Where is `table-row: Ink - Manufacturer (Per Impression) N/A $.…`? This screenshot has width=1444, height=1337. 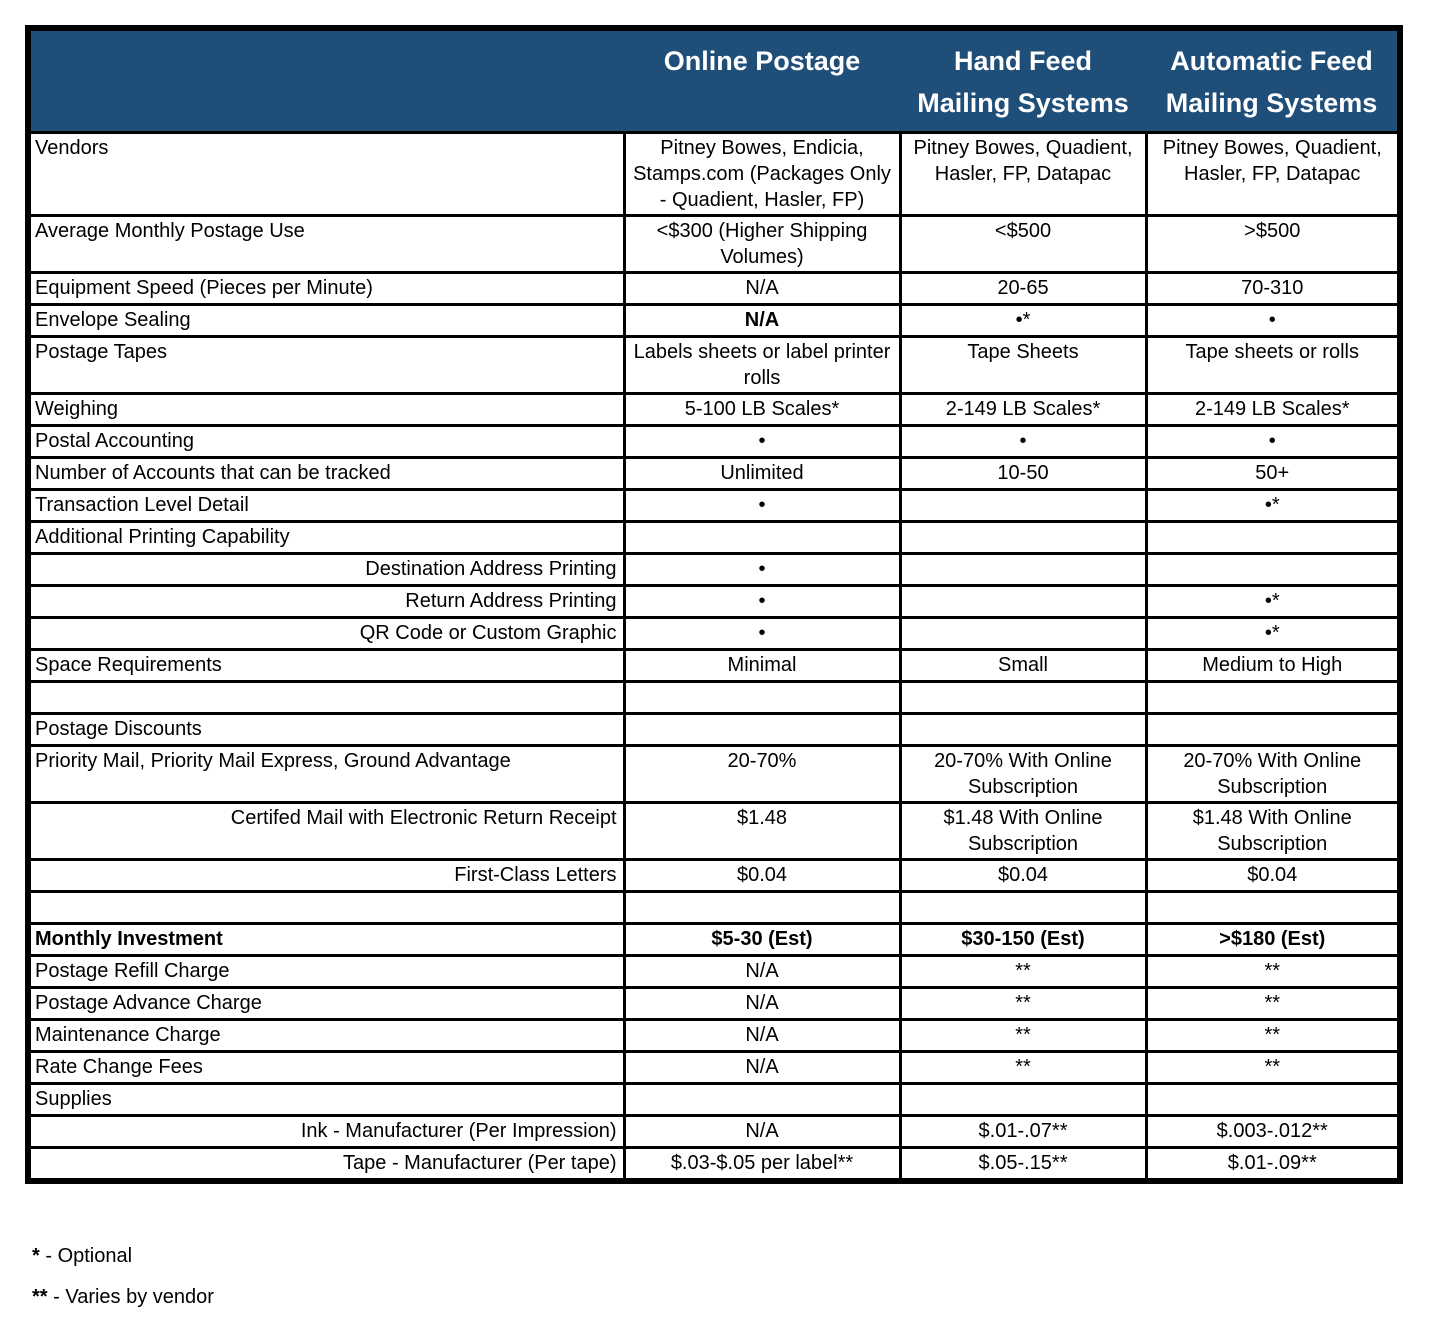
table-row: Ink - Manufacturer (Per Impression) N/A $.… is located at coordinates (714, 1131).